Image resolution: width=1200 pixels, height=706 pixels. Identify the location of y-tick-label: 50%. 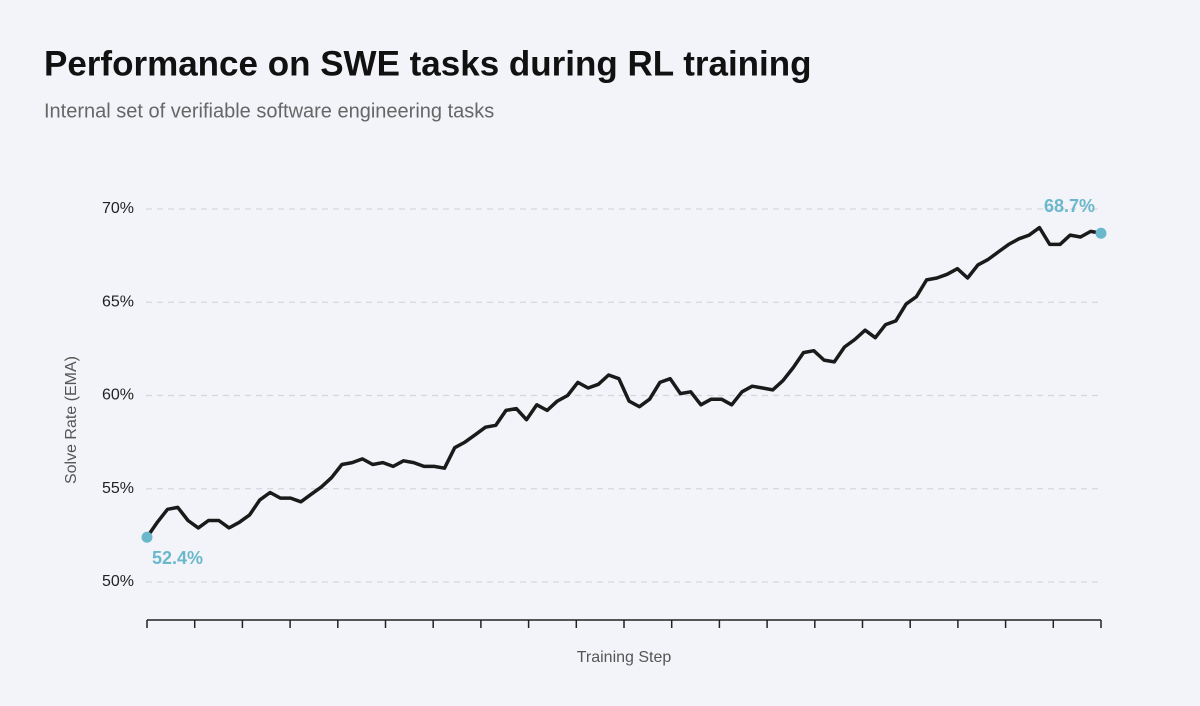
(118, 581).